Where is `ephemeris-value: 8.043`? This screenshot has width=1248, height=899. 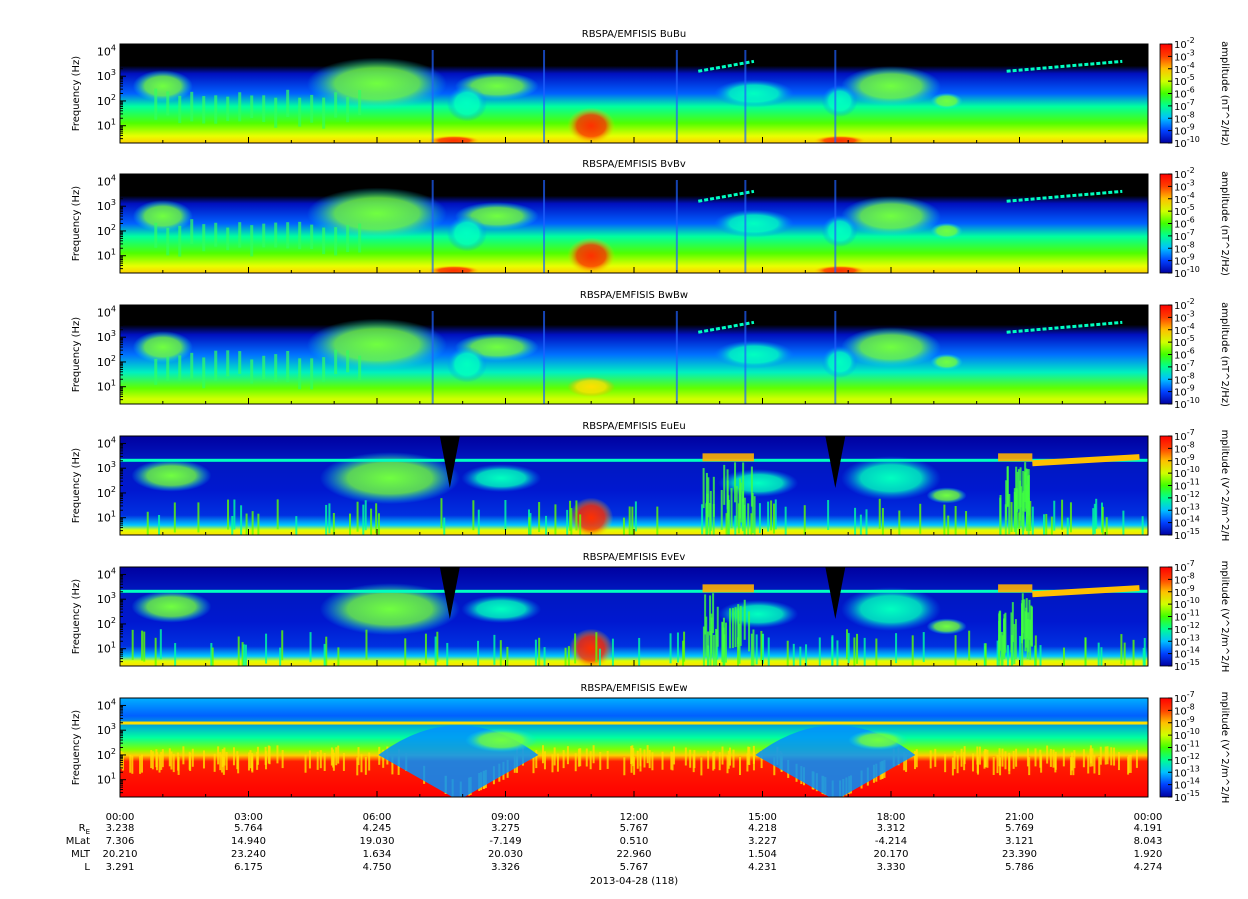 ephemeris-value: 8.043 is located at coordinates (1148, 841).